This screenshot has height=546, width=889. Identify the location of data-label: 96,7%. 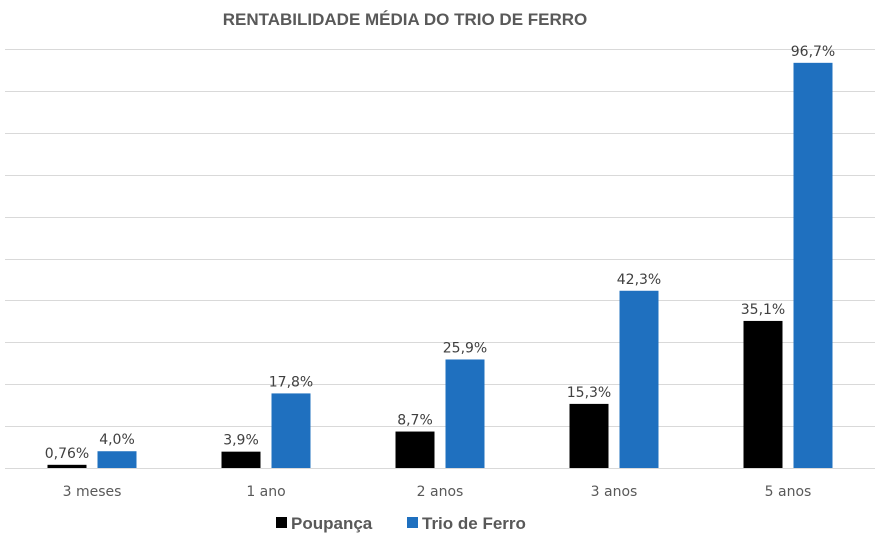
(813, 52).